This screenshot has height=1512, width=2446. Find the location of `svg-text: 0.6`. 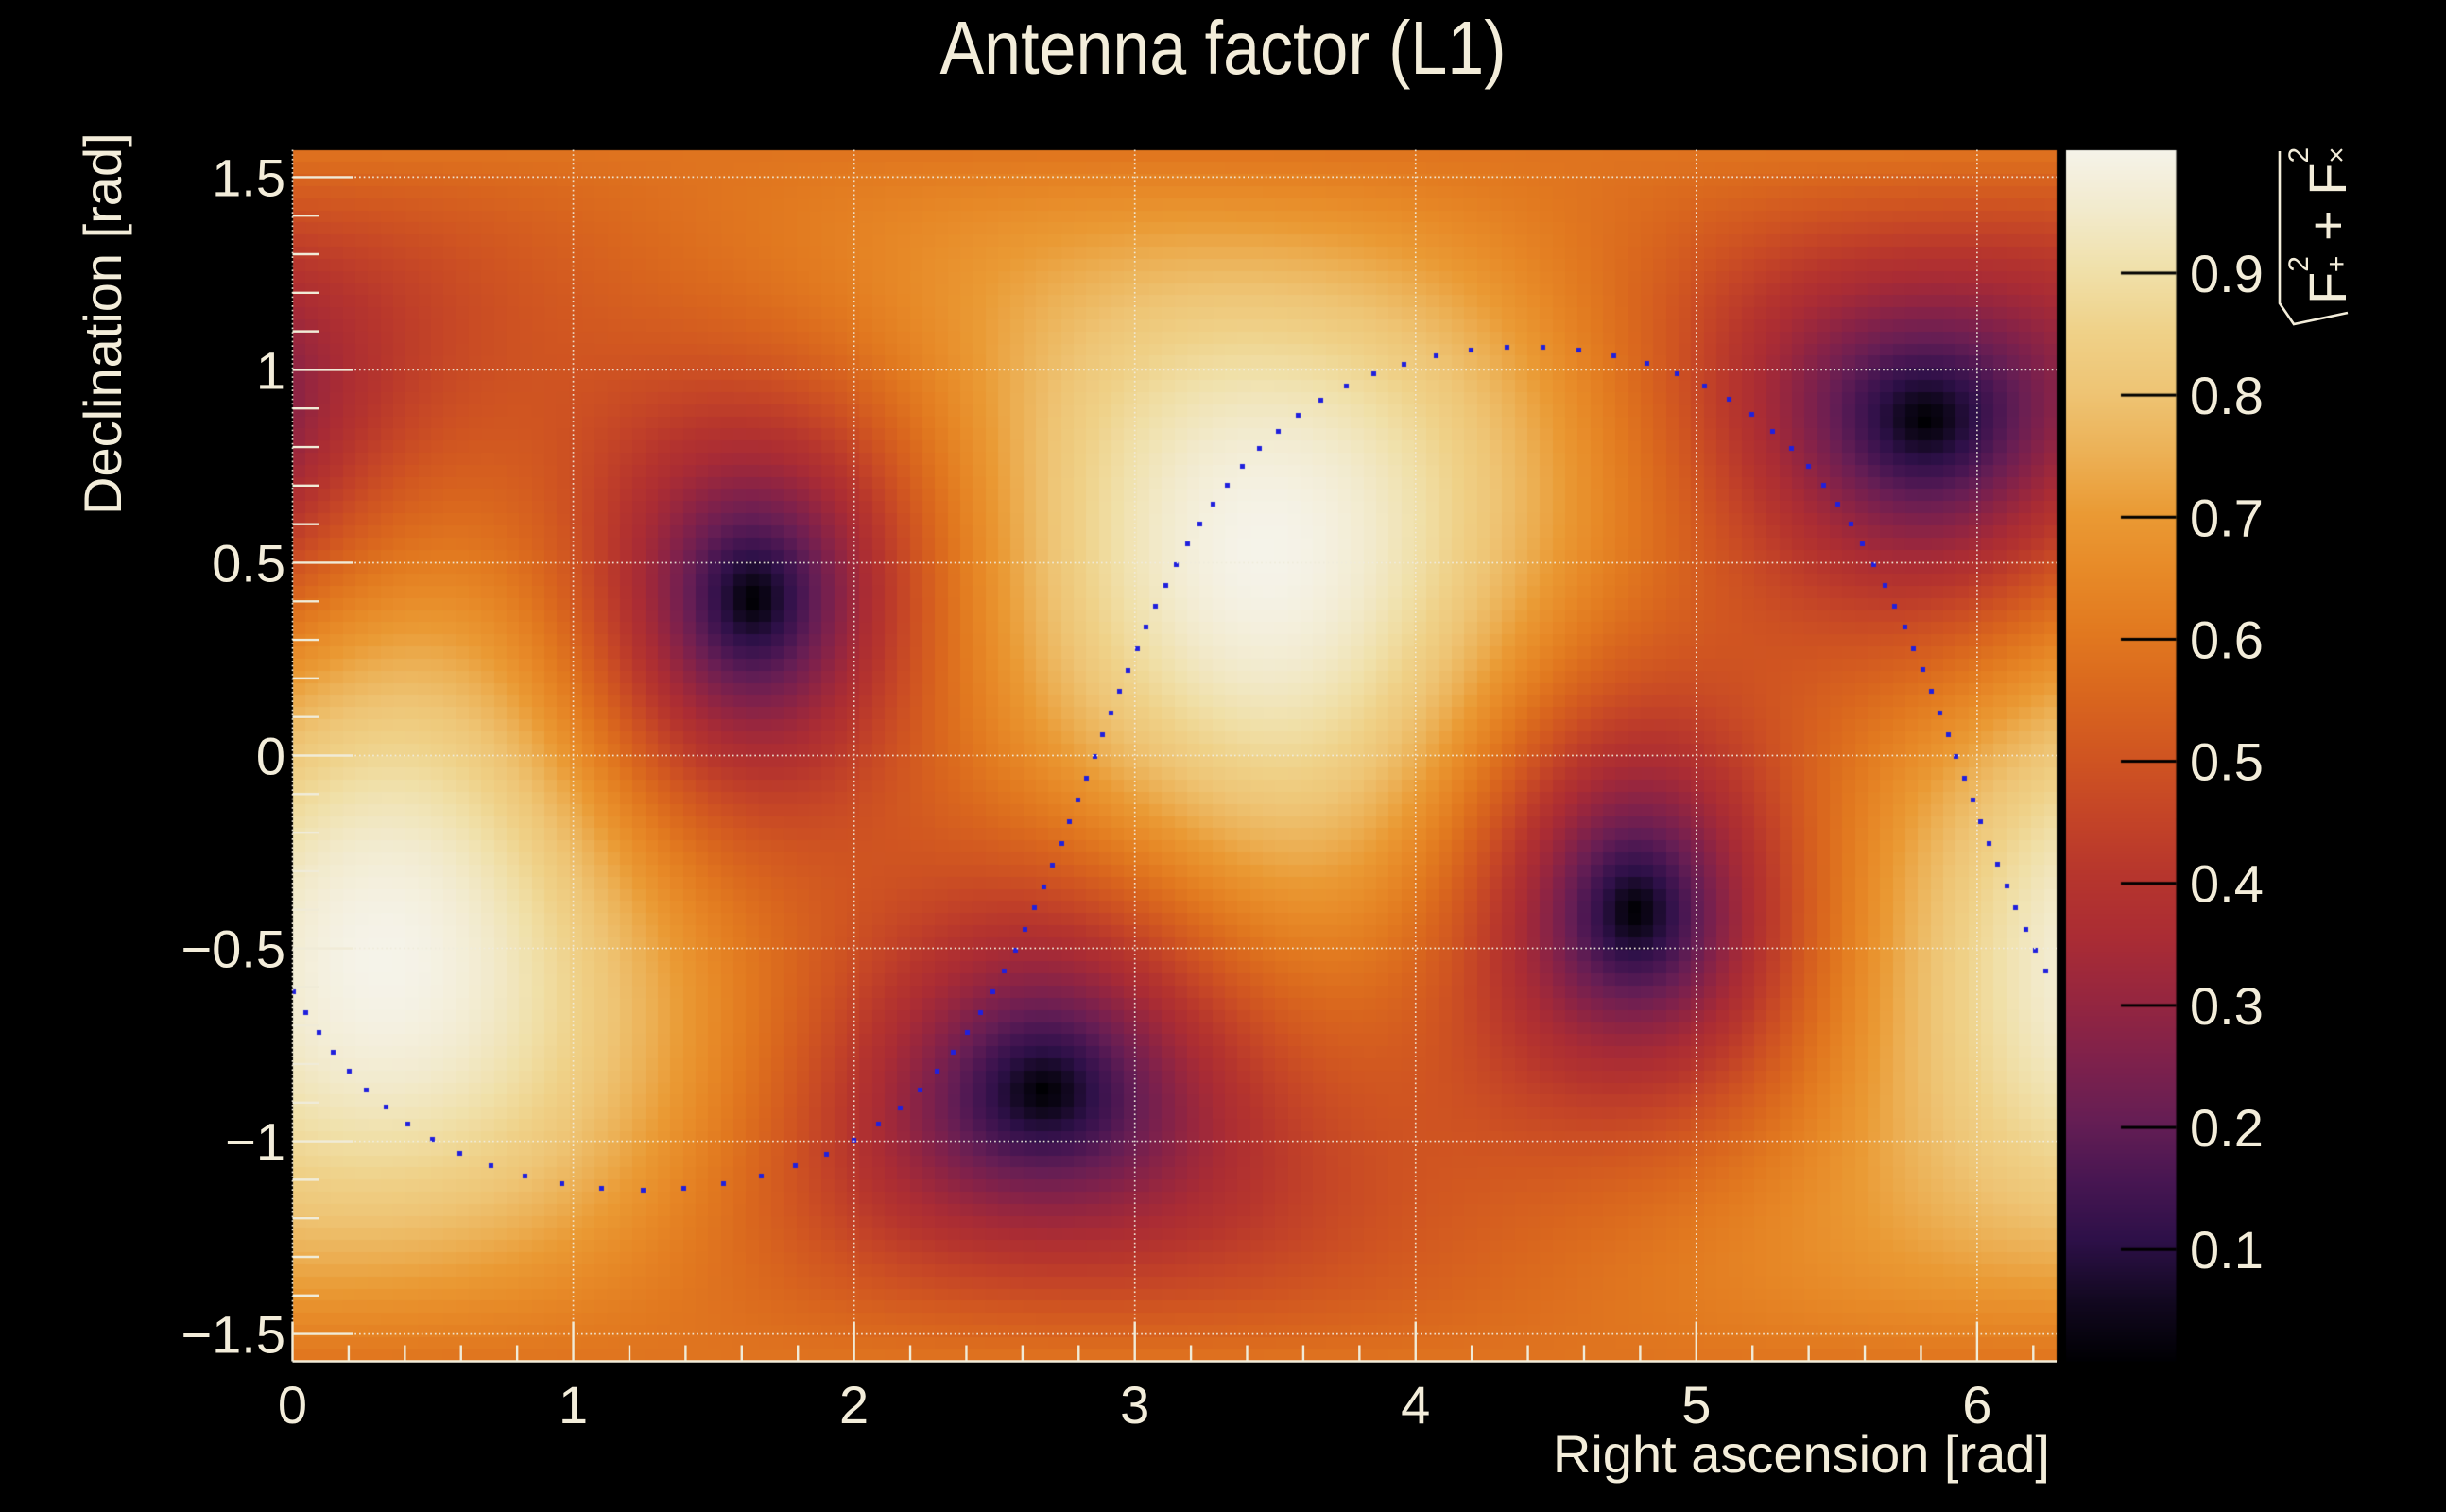

svg-text: 0.6 is located at coordinates (2227, 639).